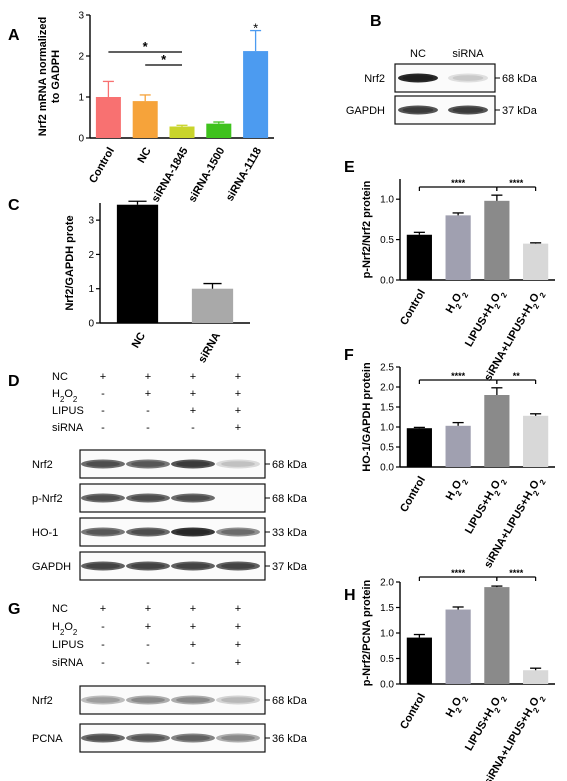  What do you see at coordinates (14, 381) in the screenshot?
I see `panel-letter-d: D` at bounding box center [14, 381].